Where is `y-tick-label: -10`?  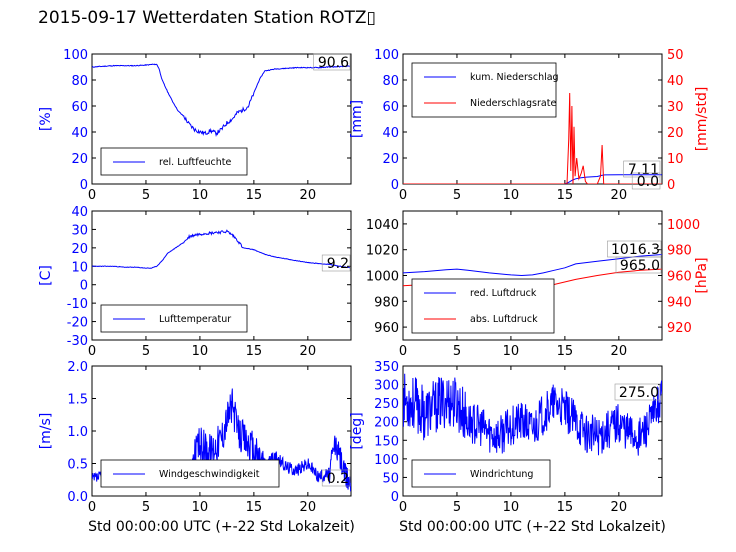
y-tick-label: -10 is located at coordinates (77, 304).